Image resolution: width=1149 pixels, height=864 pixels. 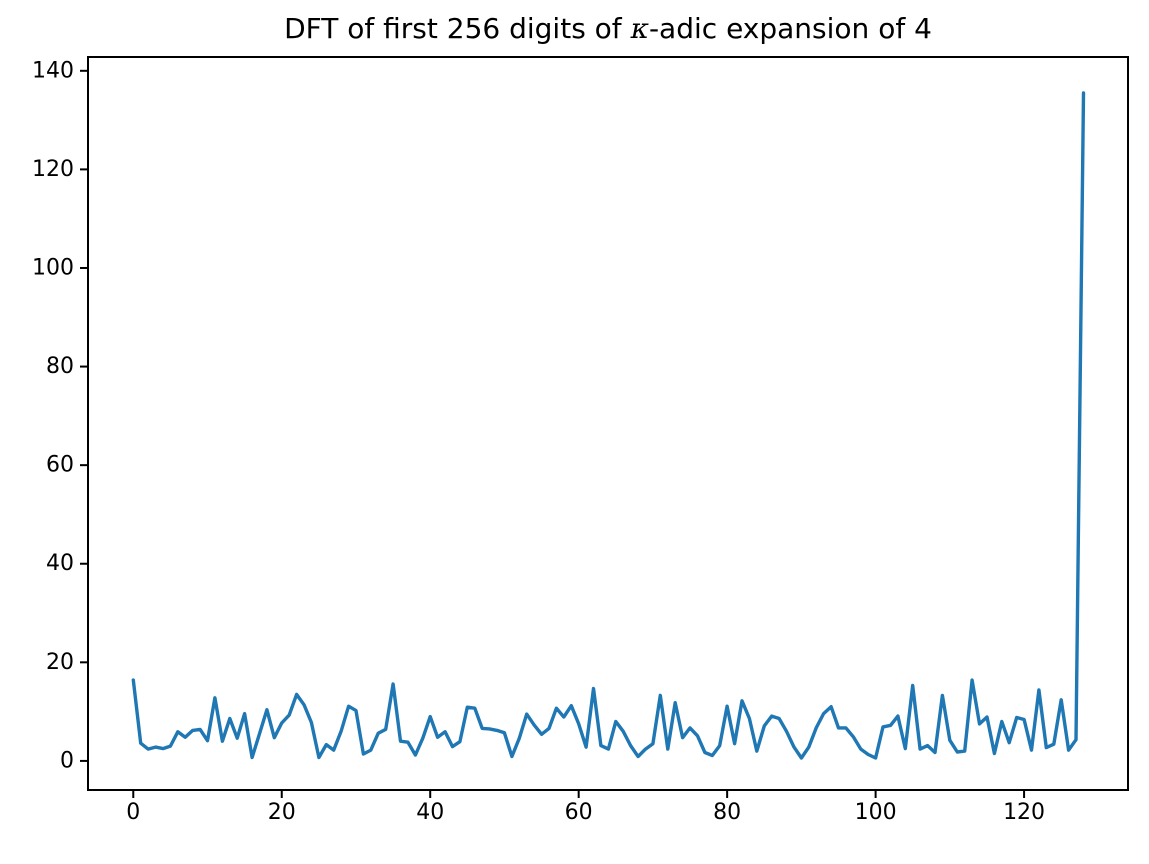 What do you see at coordinates (727, 812) in the screenshot?
I see `x-axis-tick-label: 80` at bounding box center [727, 812].